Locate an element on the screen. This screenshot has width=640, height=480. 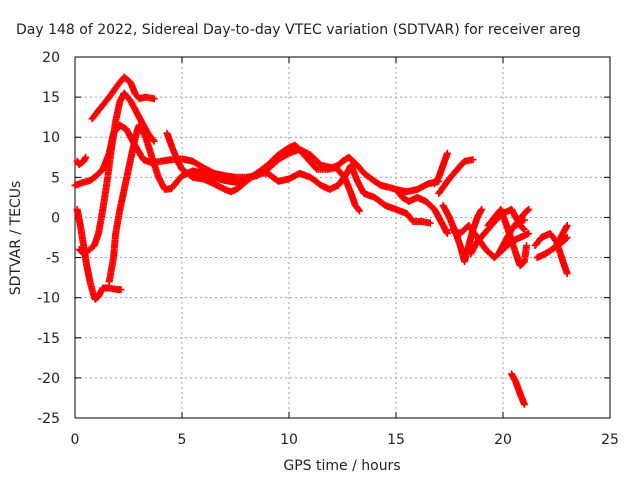
y-axis-label: SDTVAR / TECUs is located at coordinates (16, 238).